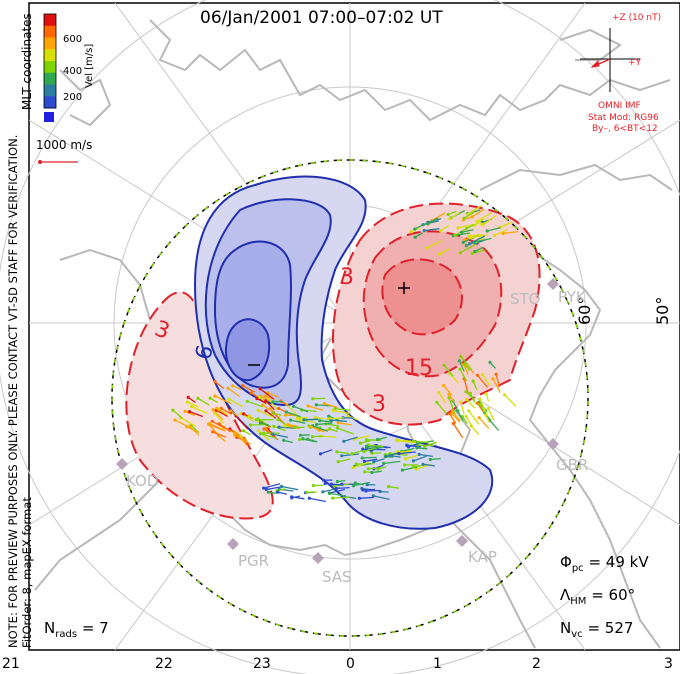 The height and width of the screenshot is (674, 680). What do you see at coordinates (337, 577) in the screenshot?
I see `station-sas: SAS` at bounding box center [337, 577].